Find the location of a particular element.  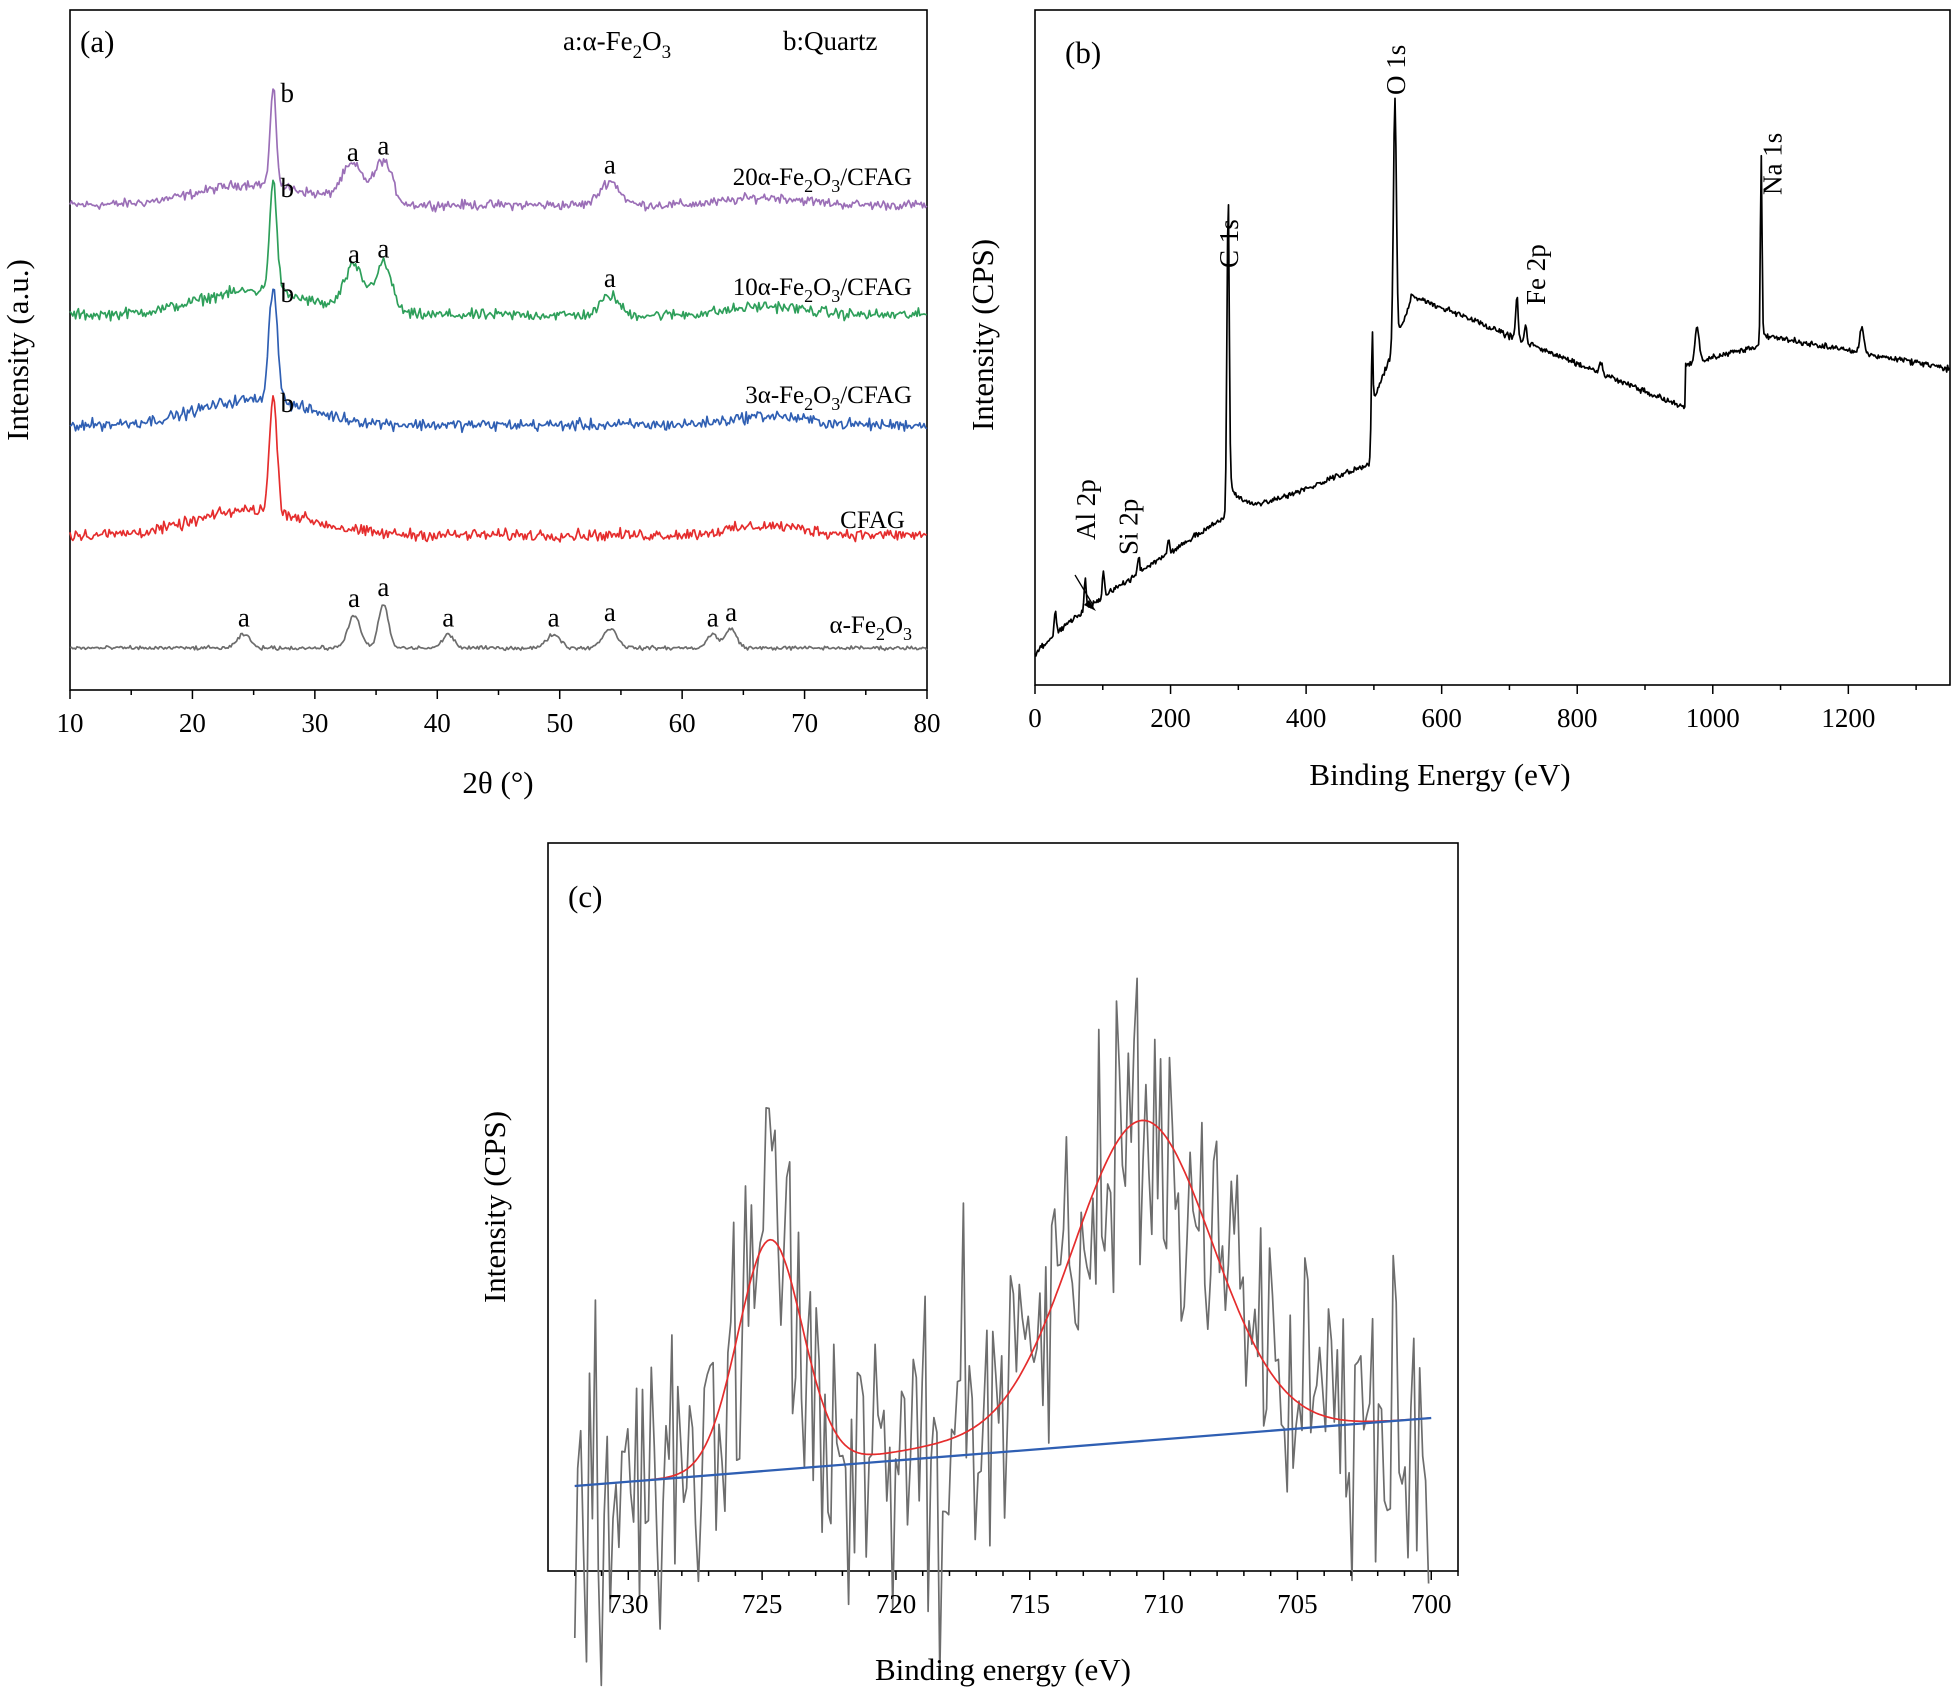

a-xtick-label-30: 30 is located at coordinates (314, 723).